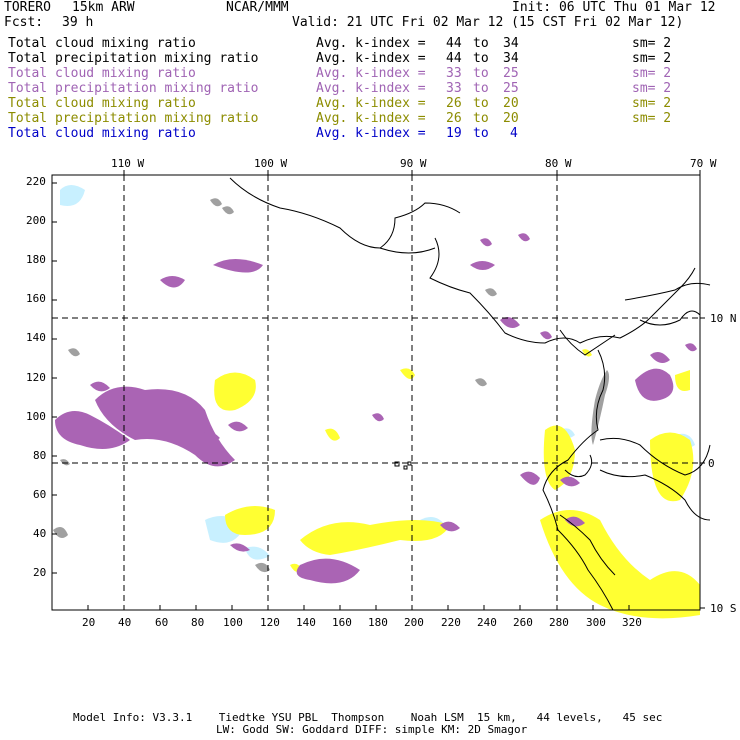  What do you see at coordinates (481, 73) in the screenshot?
I see `legend-row-3-to-word: to` at bounding box center [481, 73].